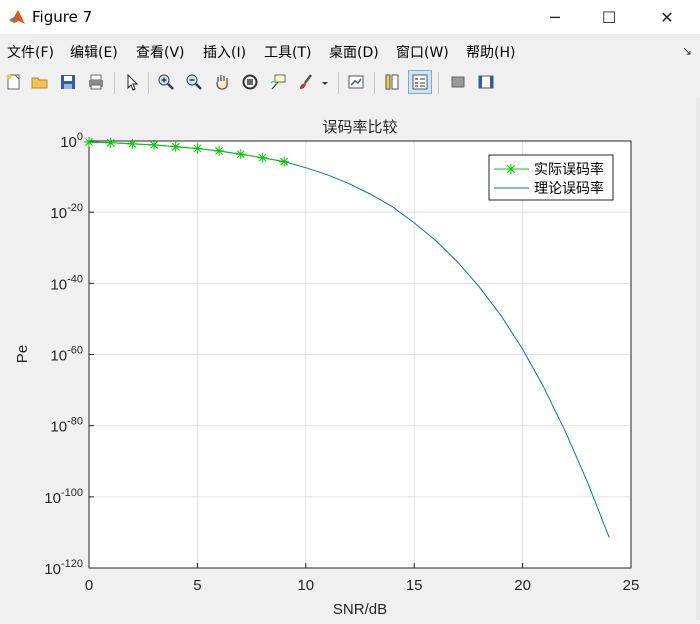 The image size is (700, 624). I want to click on window-titlebar: Figure 7 ─ ☐ ✕, so click(350, 17).